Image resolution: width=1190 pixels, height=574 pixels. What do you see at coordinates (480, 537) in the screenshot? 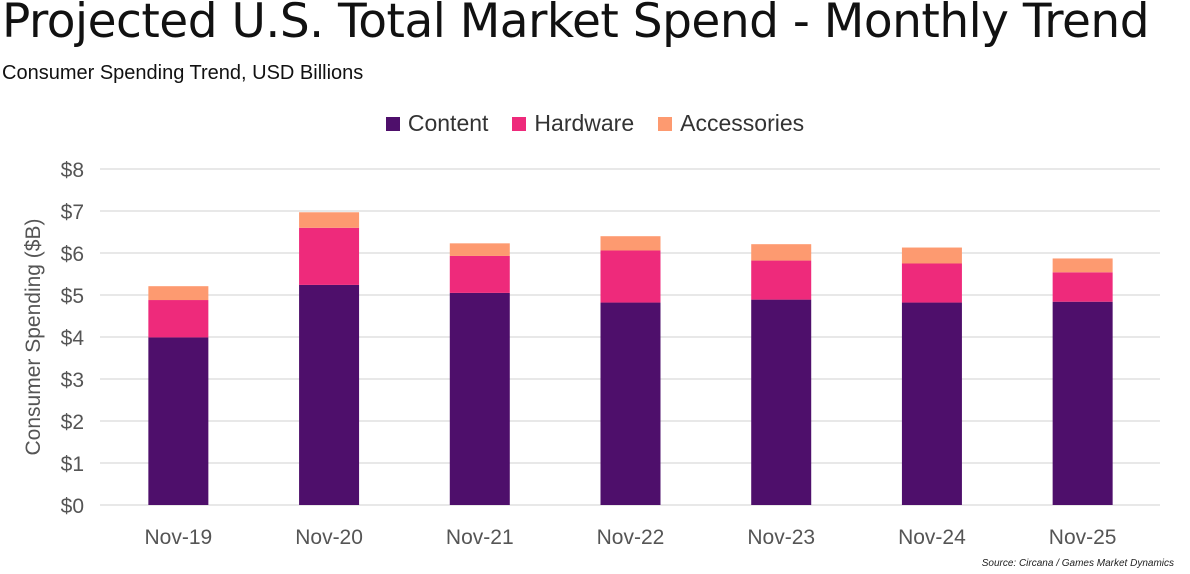
I see `x-tick-label: Nov-21` at bounding box center [480, 537].